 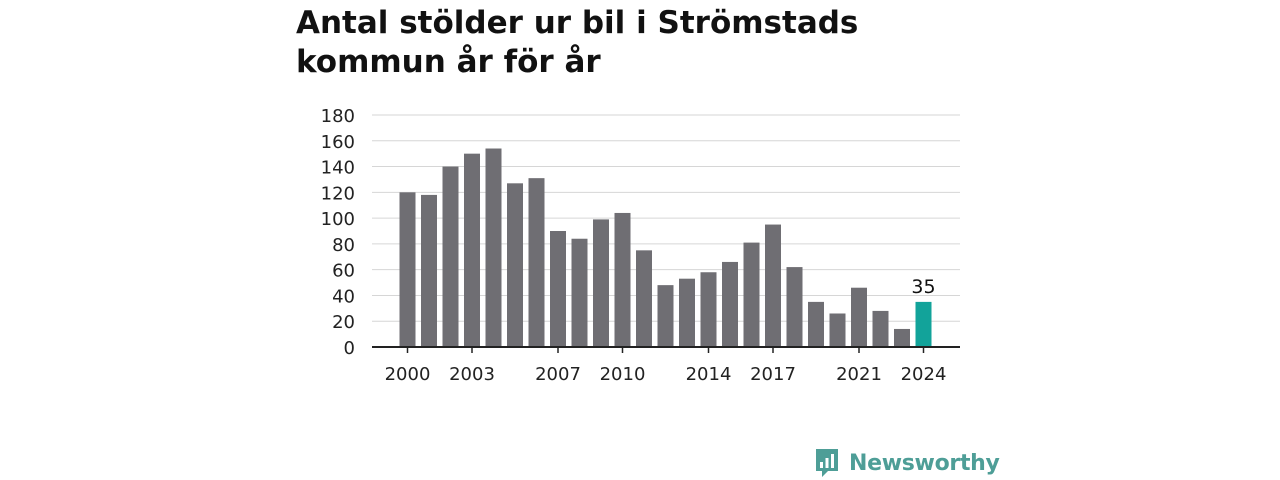 I want to click on y-tick-label: 60, so click(x=343, y=271).